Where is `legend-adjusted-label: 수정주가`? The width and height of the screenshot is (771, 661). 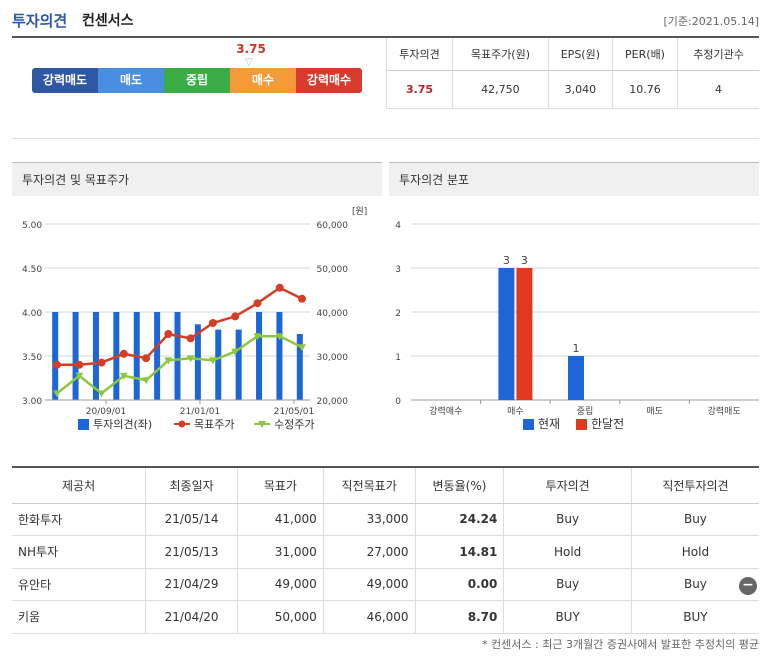
legend-adjusted-label: 수정주가 is located at coordinates (294, 424).